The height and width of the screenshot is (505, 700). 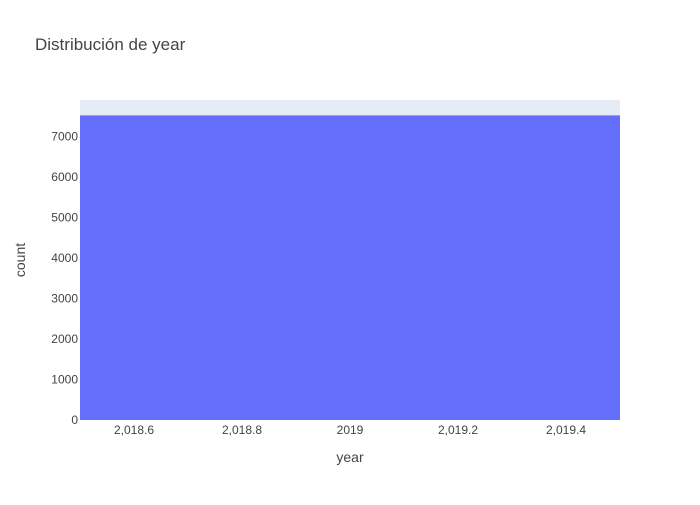 I want to click on y-tick-label: 4000, so click(x=64, y=258).